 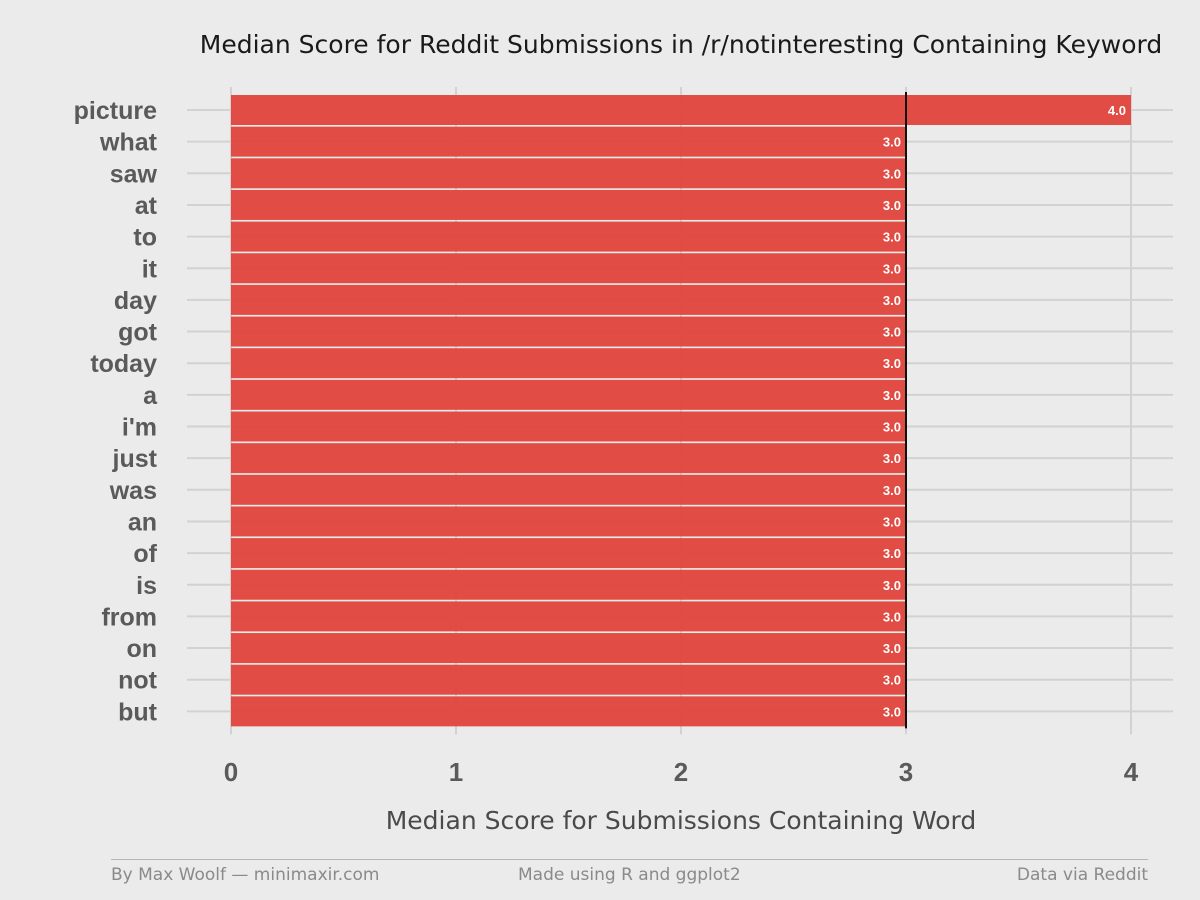 What do you see at coordinates (245, 875) in the screenshot?
I see `footer-credit: By Max Woolf — minimaxir.com` at bounding box center [245, 875].